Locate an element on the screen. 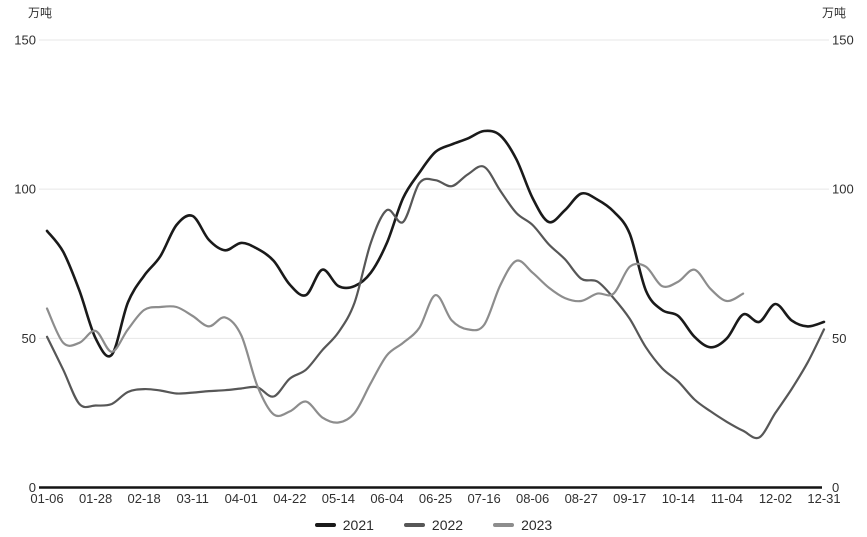 The image size is (867, 537). x-tick-08-27: 08-27 is located at coordinates (581, 498).